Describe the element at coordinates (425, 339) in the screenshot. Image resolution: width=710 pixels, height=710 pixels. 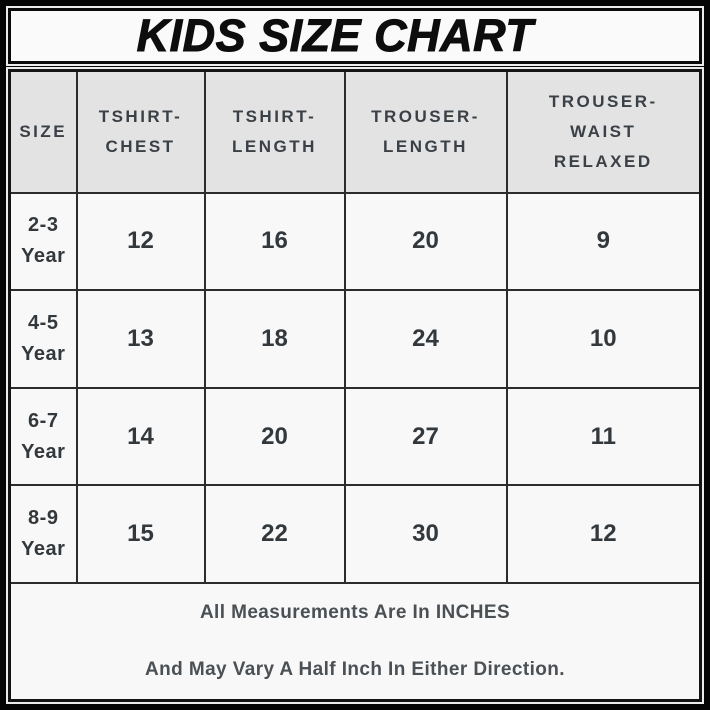
I see `cell-4-5-trouser-length: 24` at that location.